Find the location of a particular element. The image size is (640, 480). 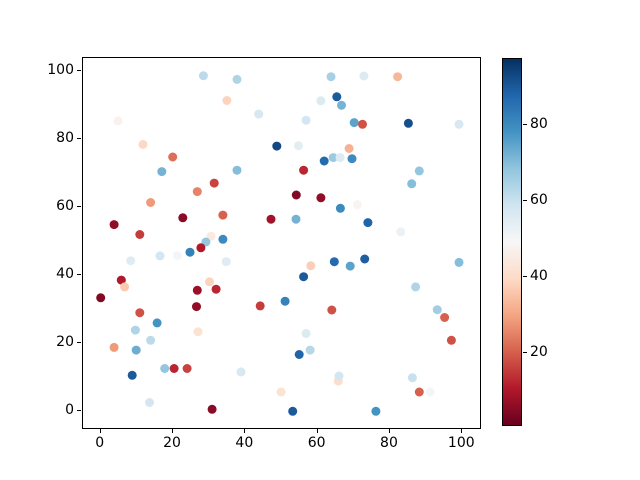

colorbar-gradient is located at coordinates (512, 242).